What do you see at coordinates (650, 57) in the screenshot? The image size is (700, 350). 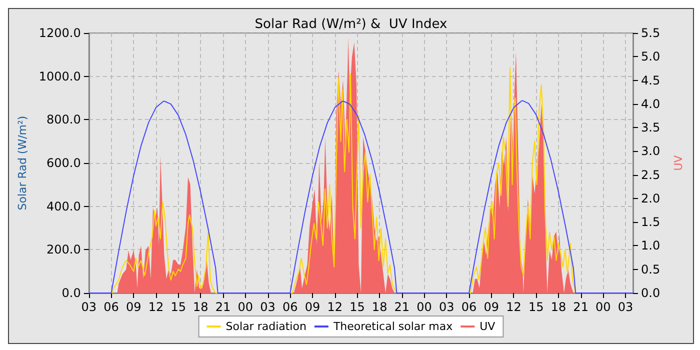 I see `y2-tick-label: 5.0` at bounding box center [650, 57].